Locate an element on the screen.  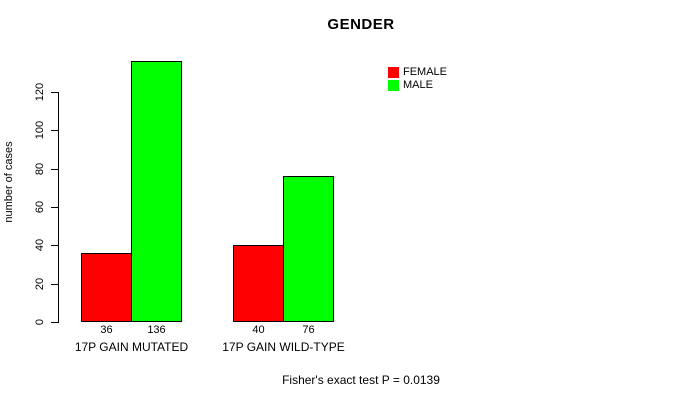
legend-item-male: MALE is located at coordinates (410, 85).